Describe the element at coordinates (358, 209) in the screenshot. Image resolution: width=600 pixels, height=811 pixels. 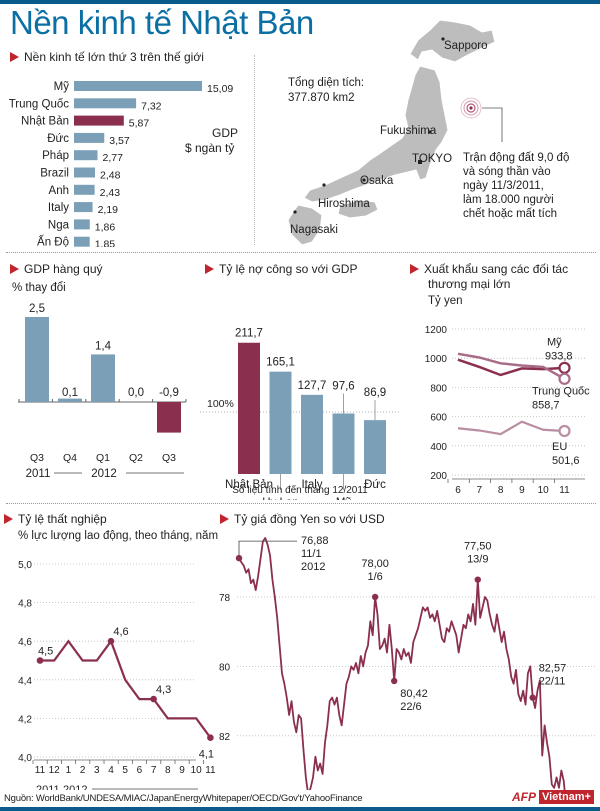
I see `shikoku` at that location.